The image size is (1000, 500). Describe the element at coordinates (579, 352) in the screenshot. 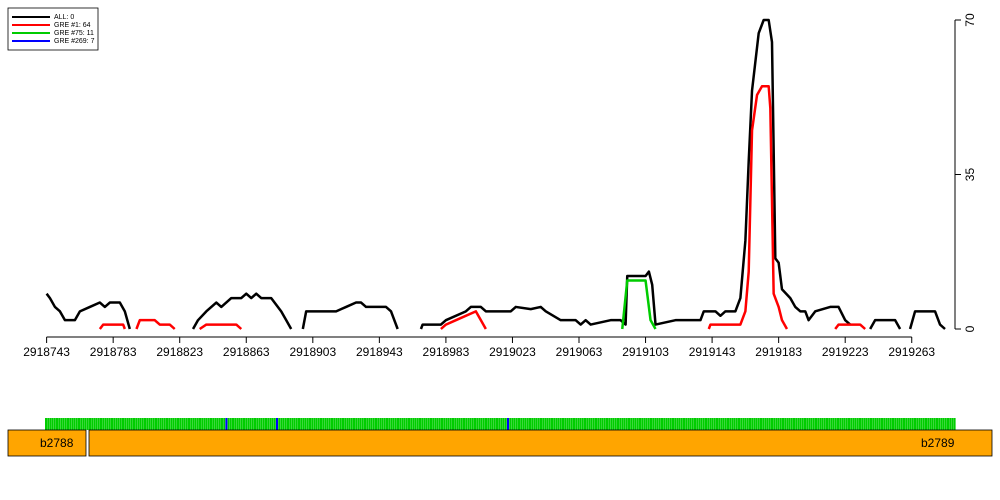

I see `x-tick-label: 2919063` at that location.